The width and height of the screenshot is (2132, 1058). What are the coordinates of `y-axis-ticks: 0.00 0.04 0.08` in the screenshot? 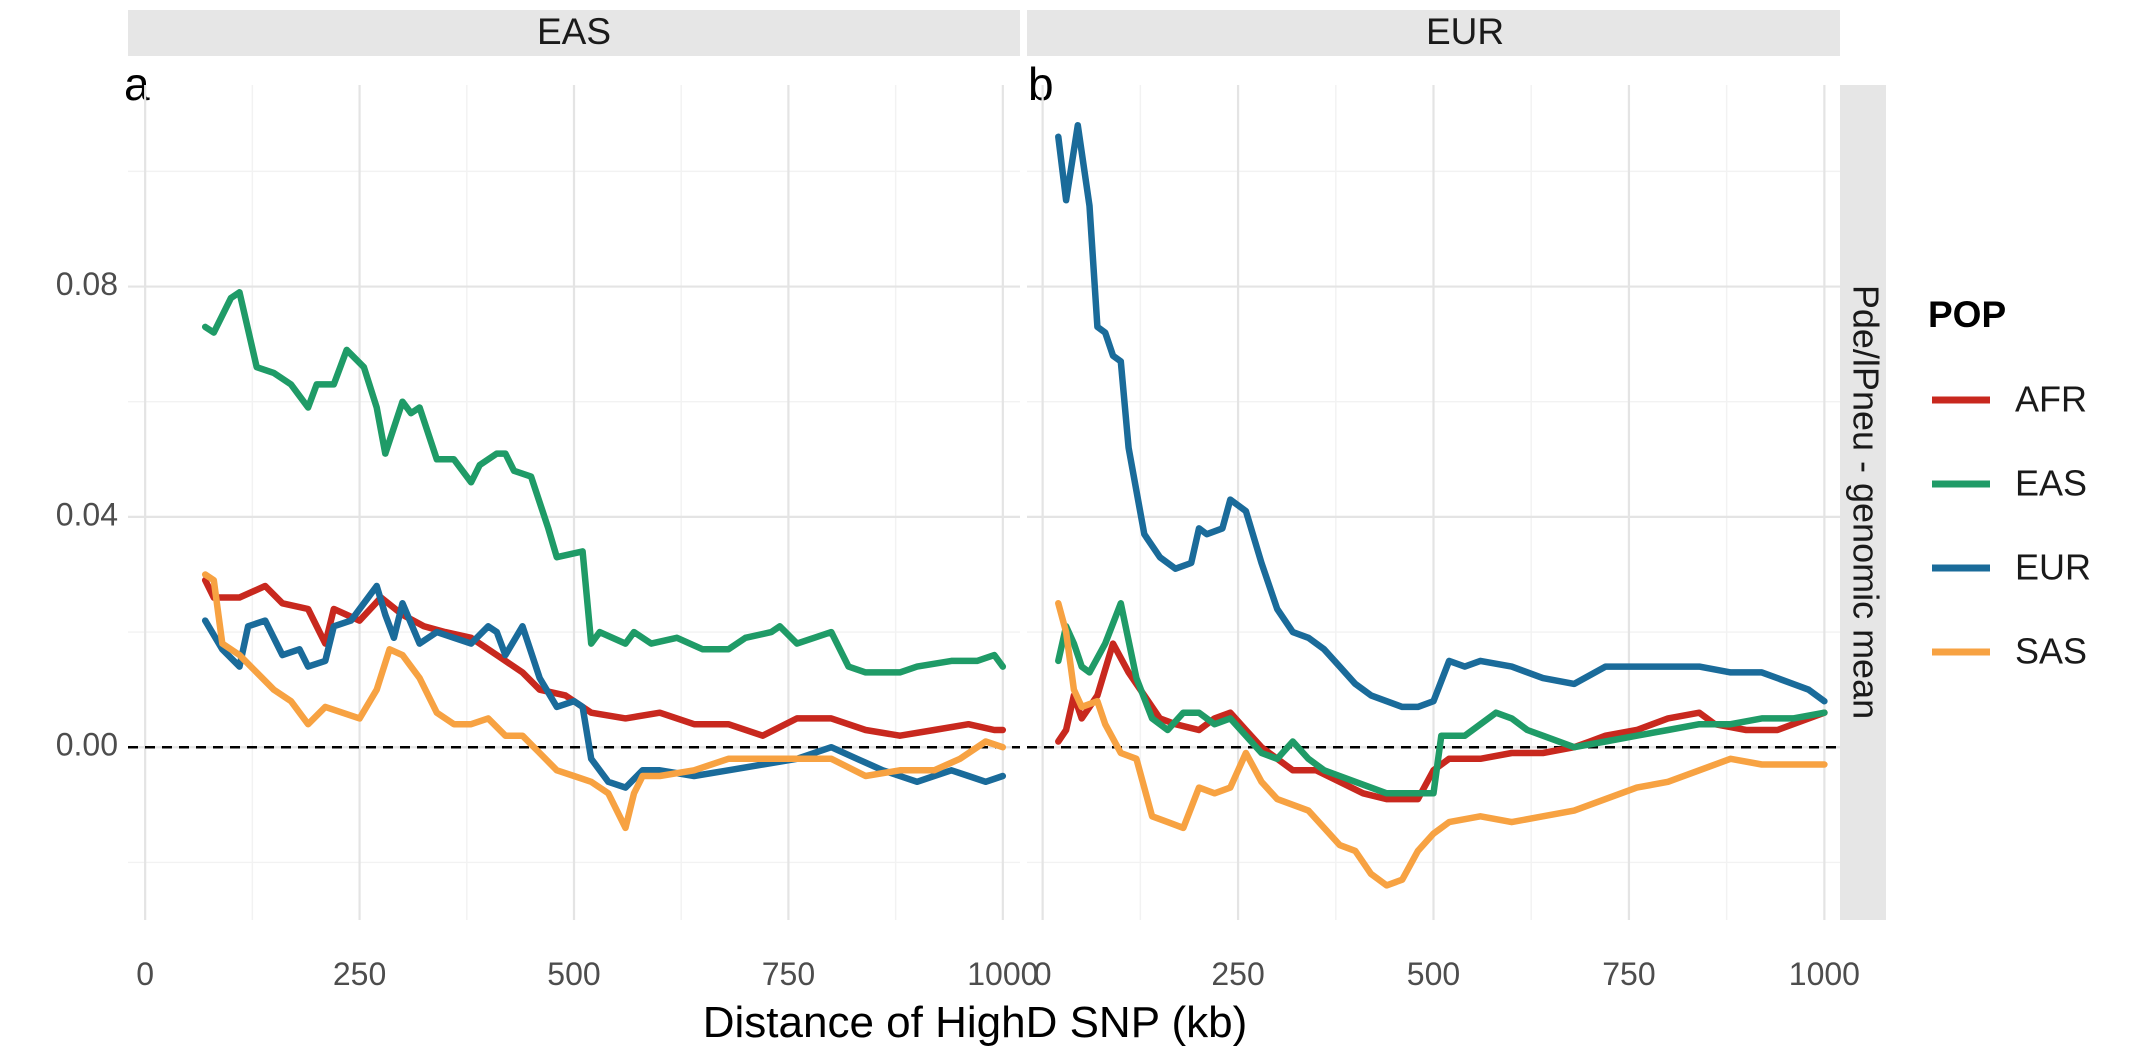 It's located at (87, 514).